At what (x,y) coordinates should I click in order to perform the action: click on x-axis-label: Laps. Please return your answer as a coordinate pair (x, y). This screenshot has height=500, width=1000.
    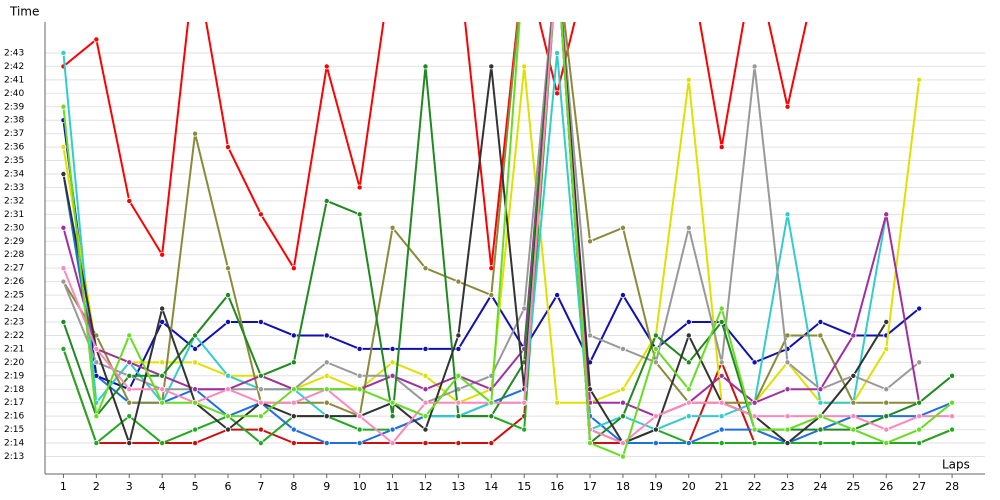
    Looking at the image, I should click on (956, 465).